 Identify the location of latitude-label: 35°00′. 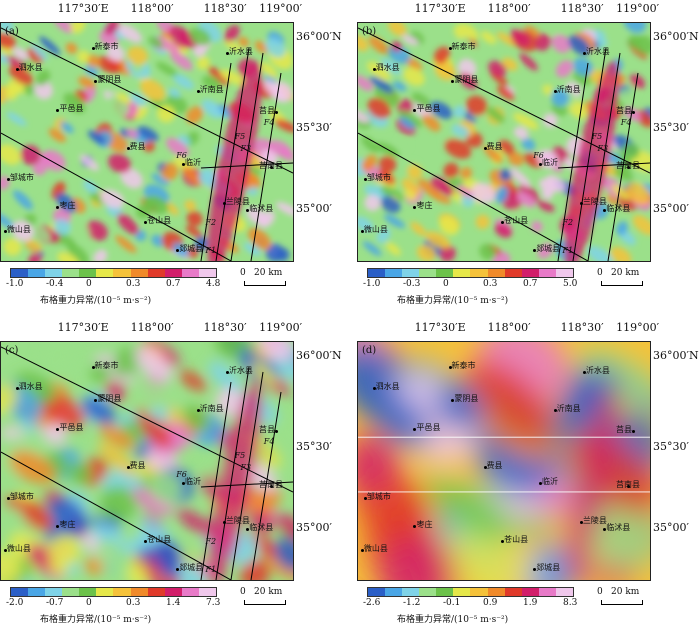
(314, 208).